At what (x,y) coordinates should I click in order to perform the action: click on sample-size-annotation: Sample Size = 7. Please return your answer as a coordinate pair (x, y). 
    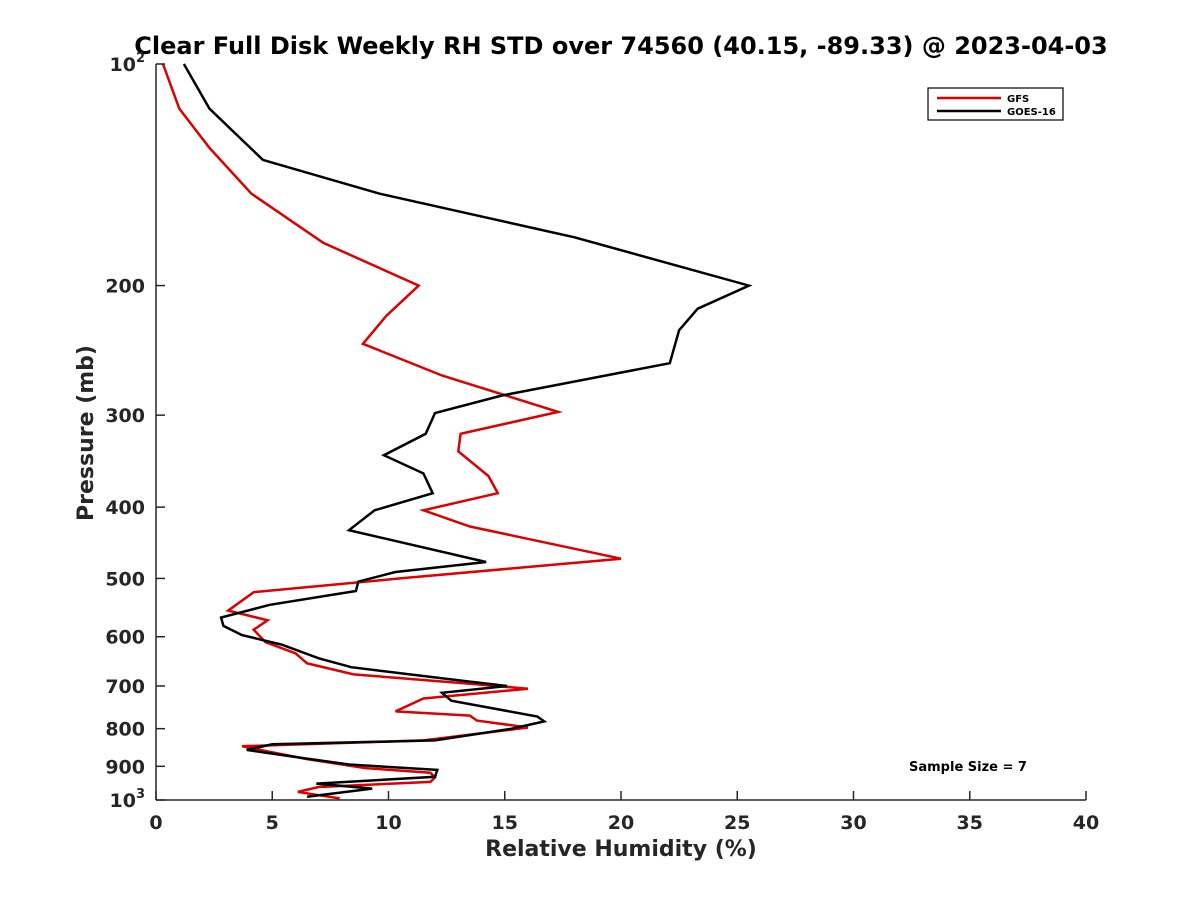
    Looking at the image, I should click on (968, 767).